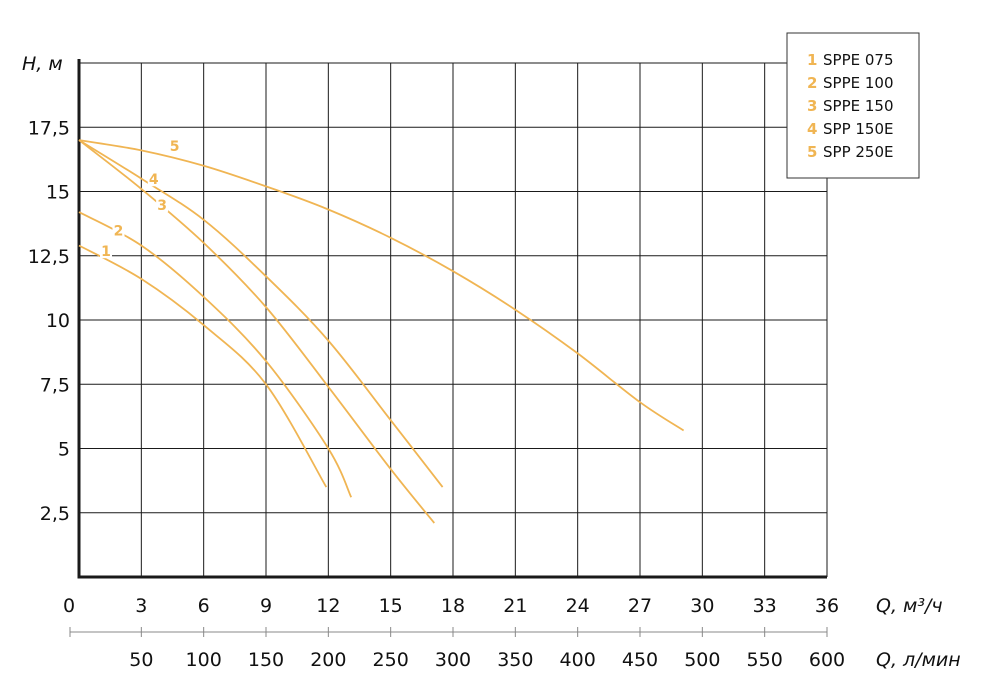 The width and height of the screenshot is (1000, 696). What do you see at coordinates (812, 106) in the screenshot?
I see `legend-number: 3` at bounding box center [812, 106].